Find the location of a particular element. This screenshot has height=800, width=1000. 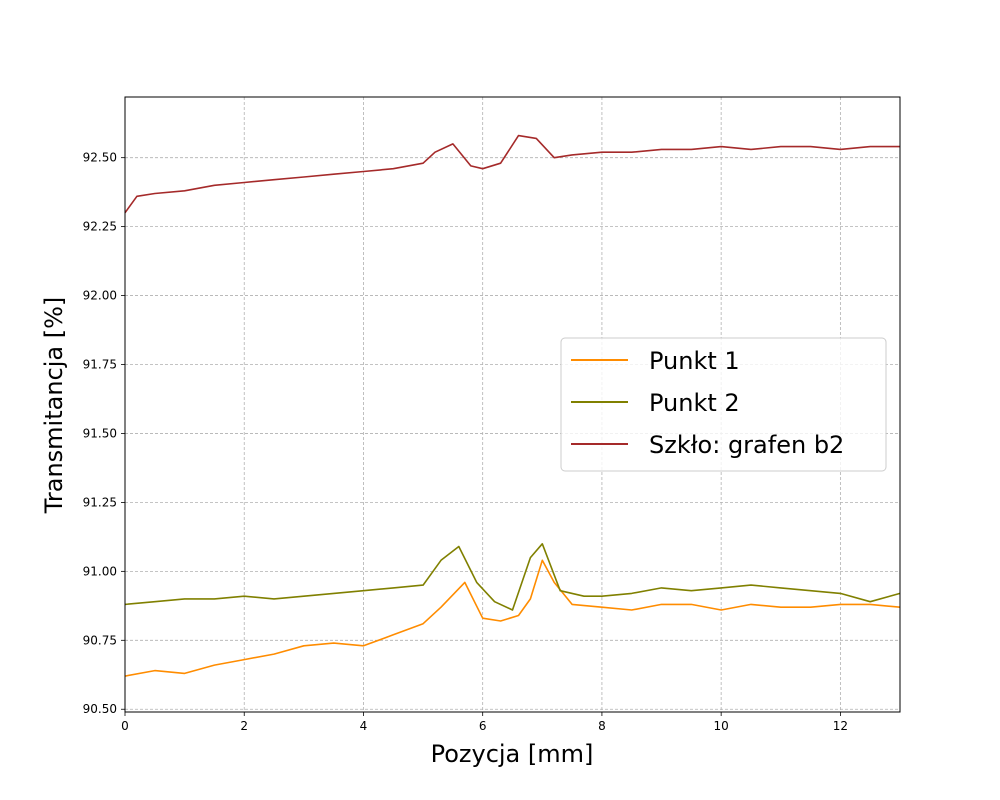

y-tick-label: 91.75 is located at coordinates (100, 365).